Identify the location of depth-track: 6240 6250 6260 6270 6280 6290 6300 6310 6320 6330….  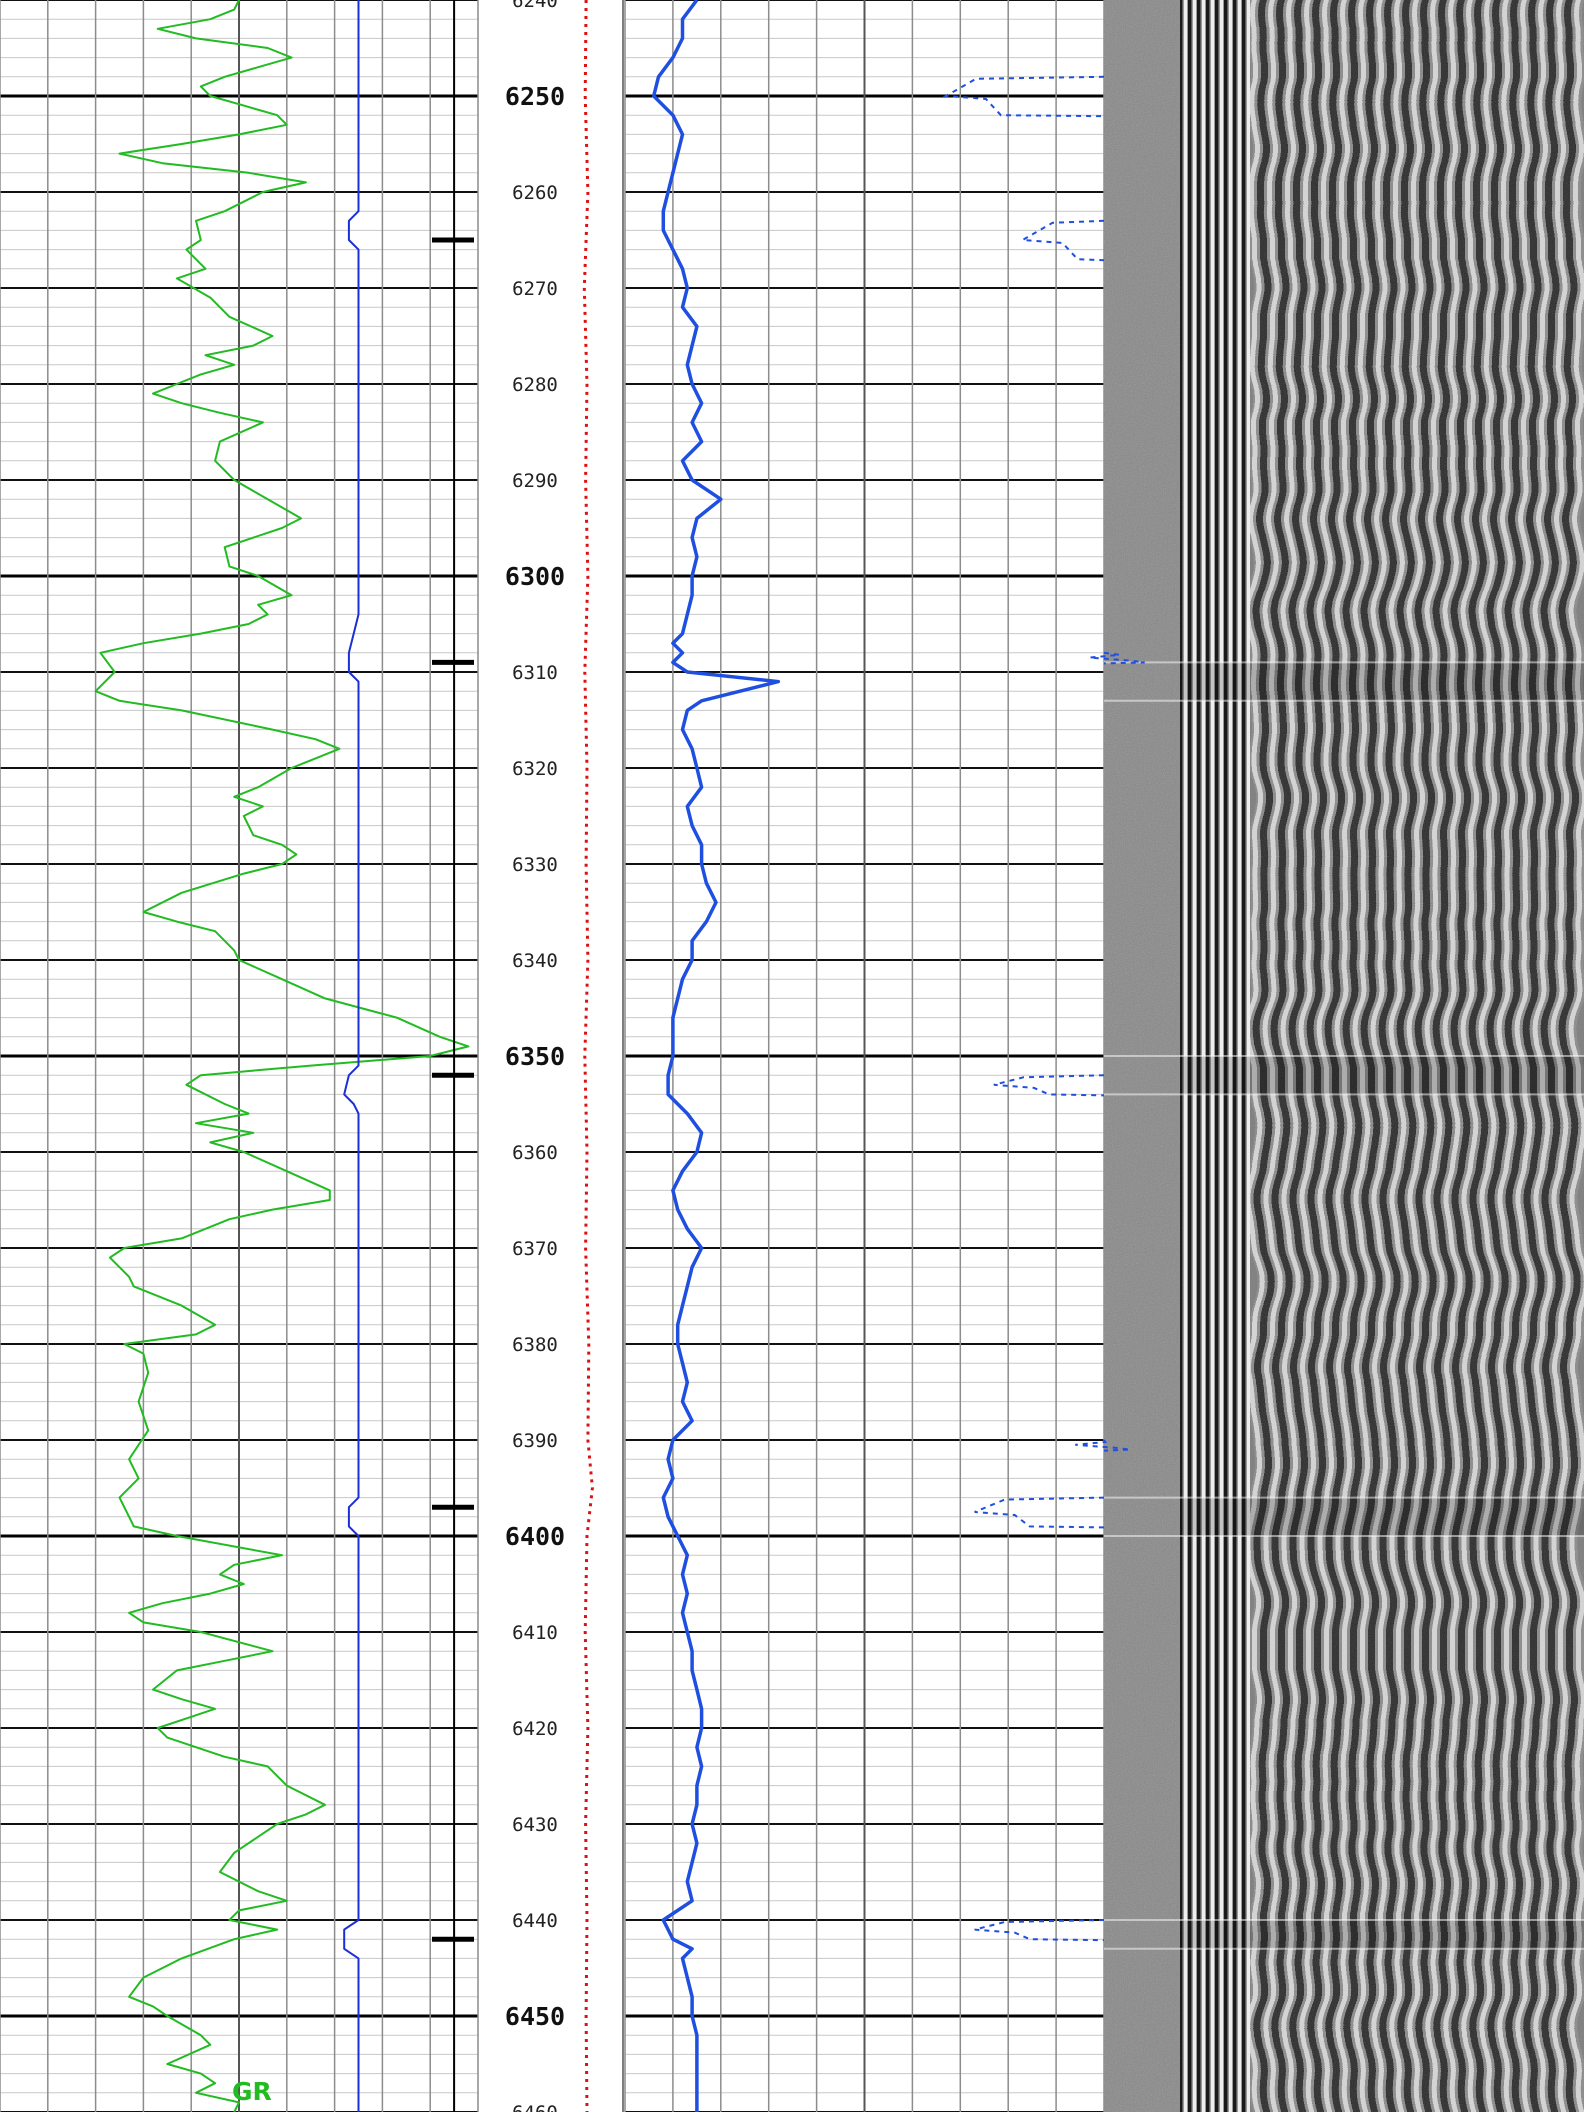
(564, 1056).